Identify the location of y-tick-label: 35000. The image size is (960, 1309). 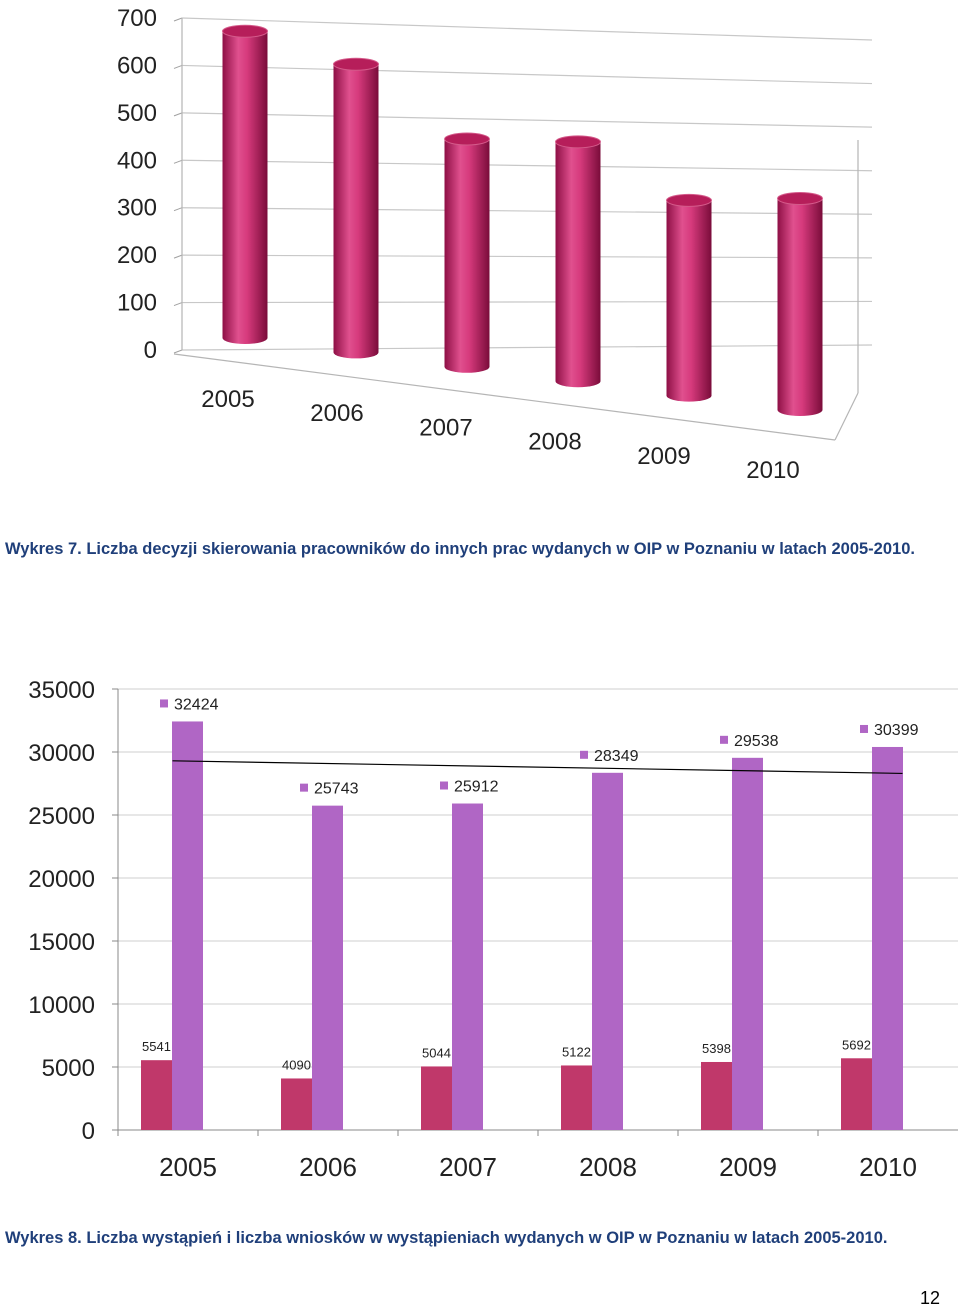
(61, 690).